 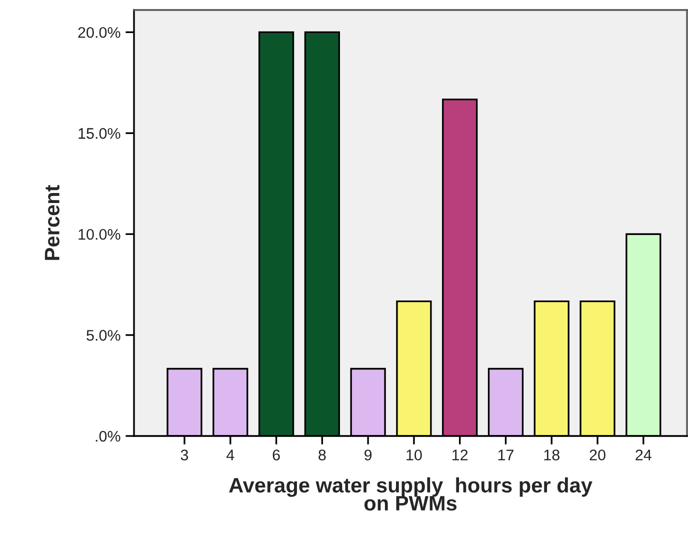 What do you see at coordinates (322, 455) in the screenshot?
I see `x-tick-label: 8` at bounding box center [322, 455].